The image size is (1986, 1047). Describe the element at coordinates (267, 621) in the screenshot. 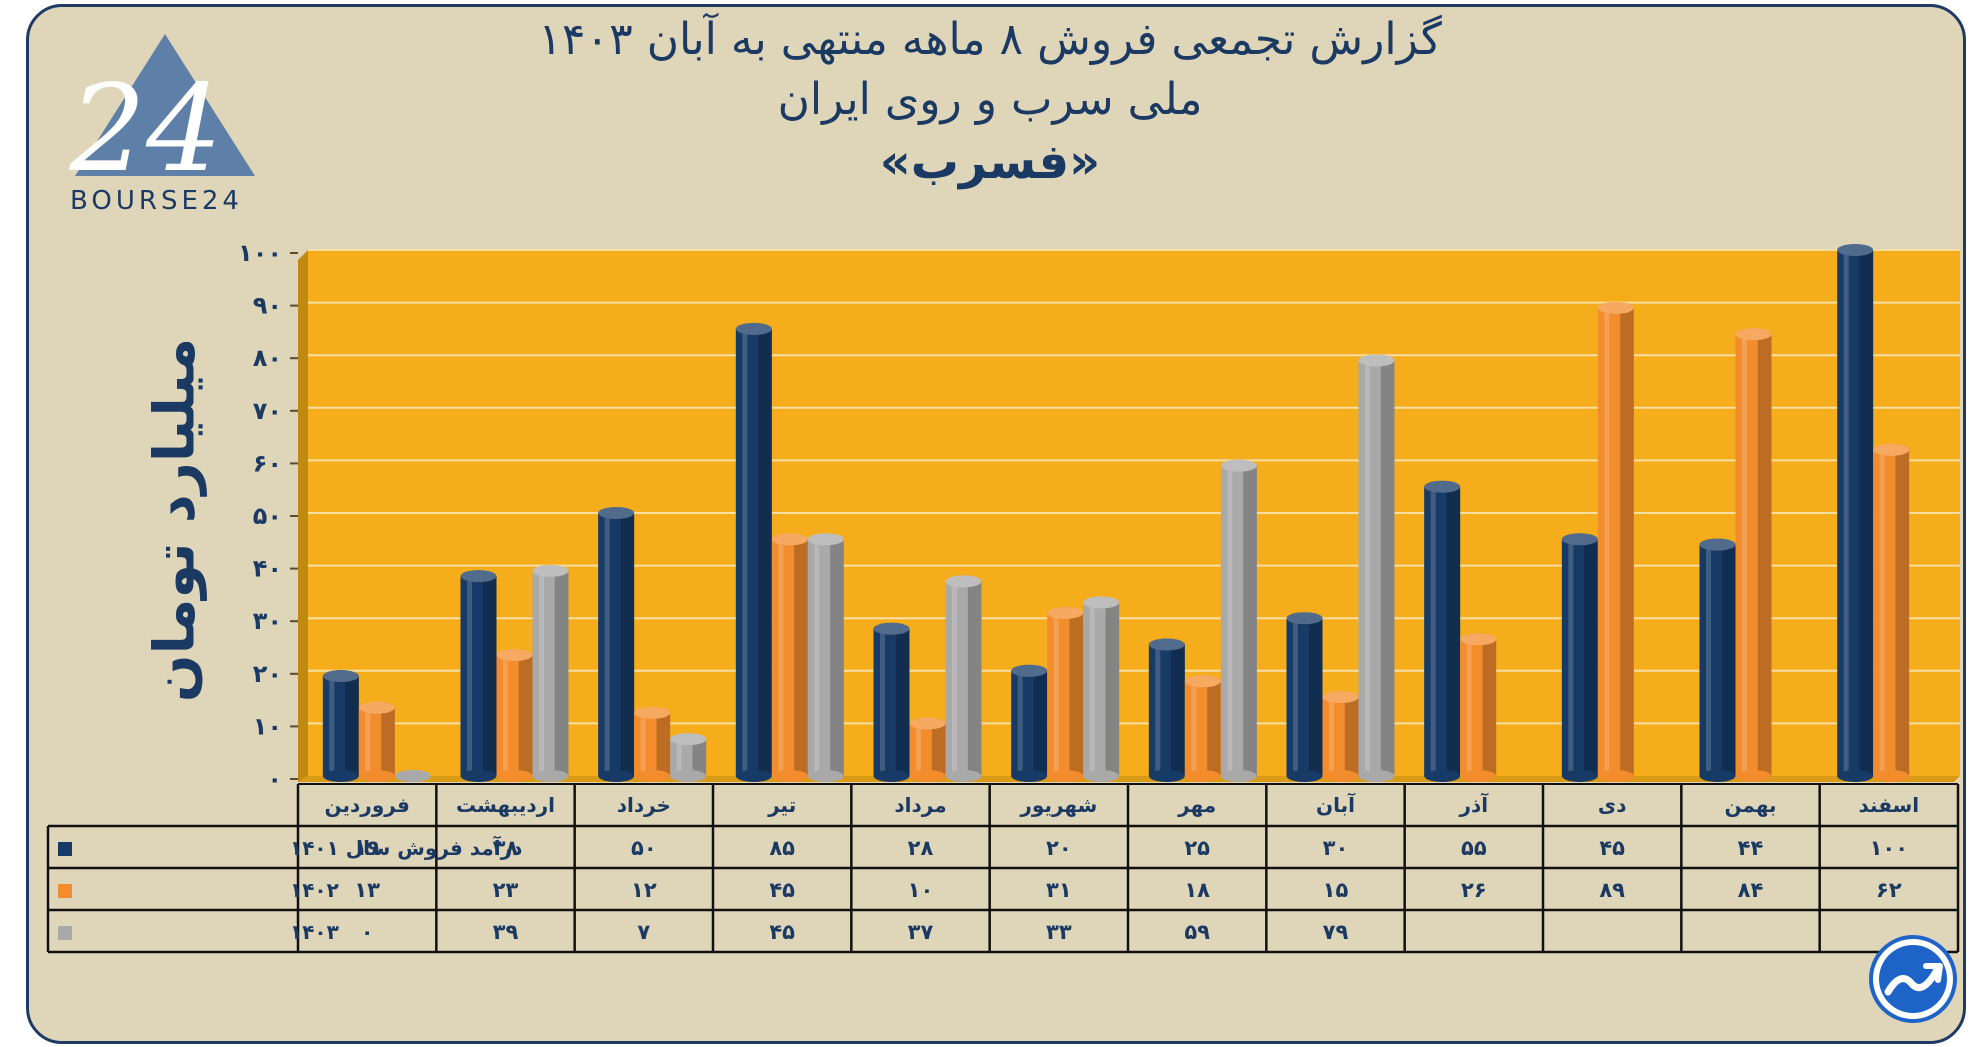

I see `y-tick-label: ۳۰` at that location.